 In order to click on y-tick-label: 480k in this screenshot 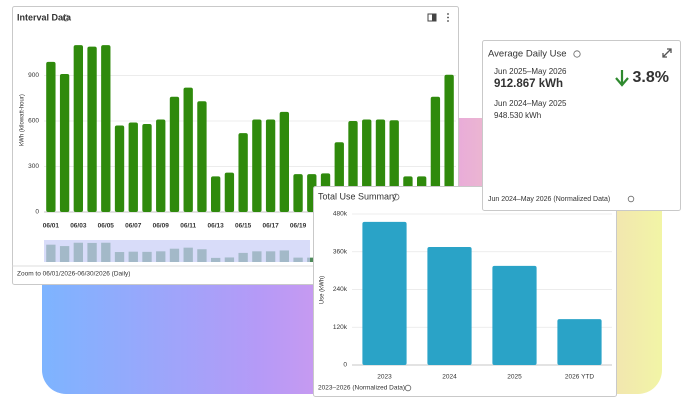, I will do `click(340, 214)`.